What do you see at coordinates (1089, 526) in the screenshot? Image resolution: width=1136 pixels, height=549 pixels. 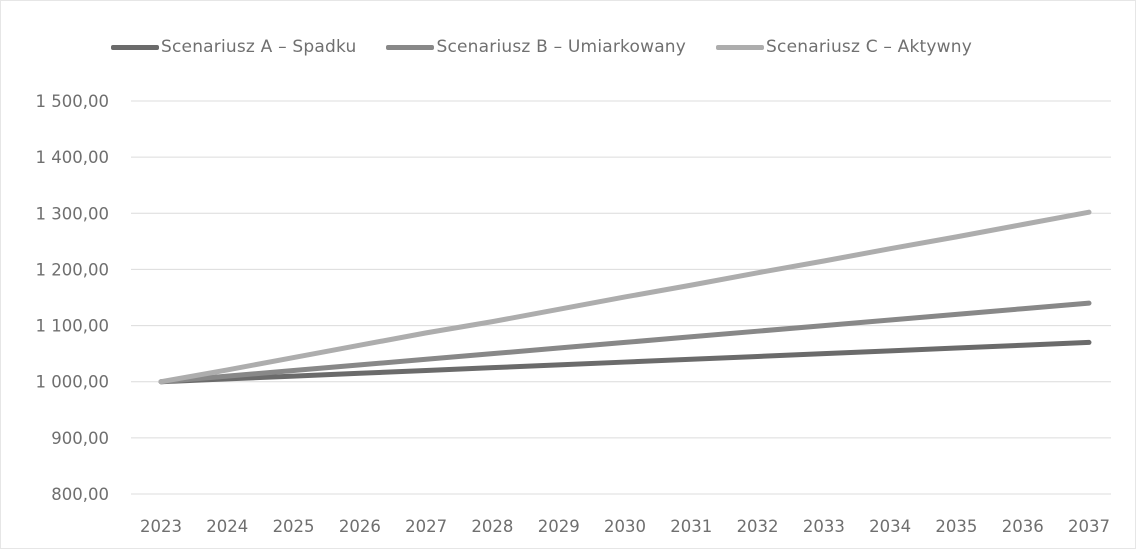 I see `x-tick-label: 2037` at bounding box center [1089, 526].